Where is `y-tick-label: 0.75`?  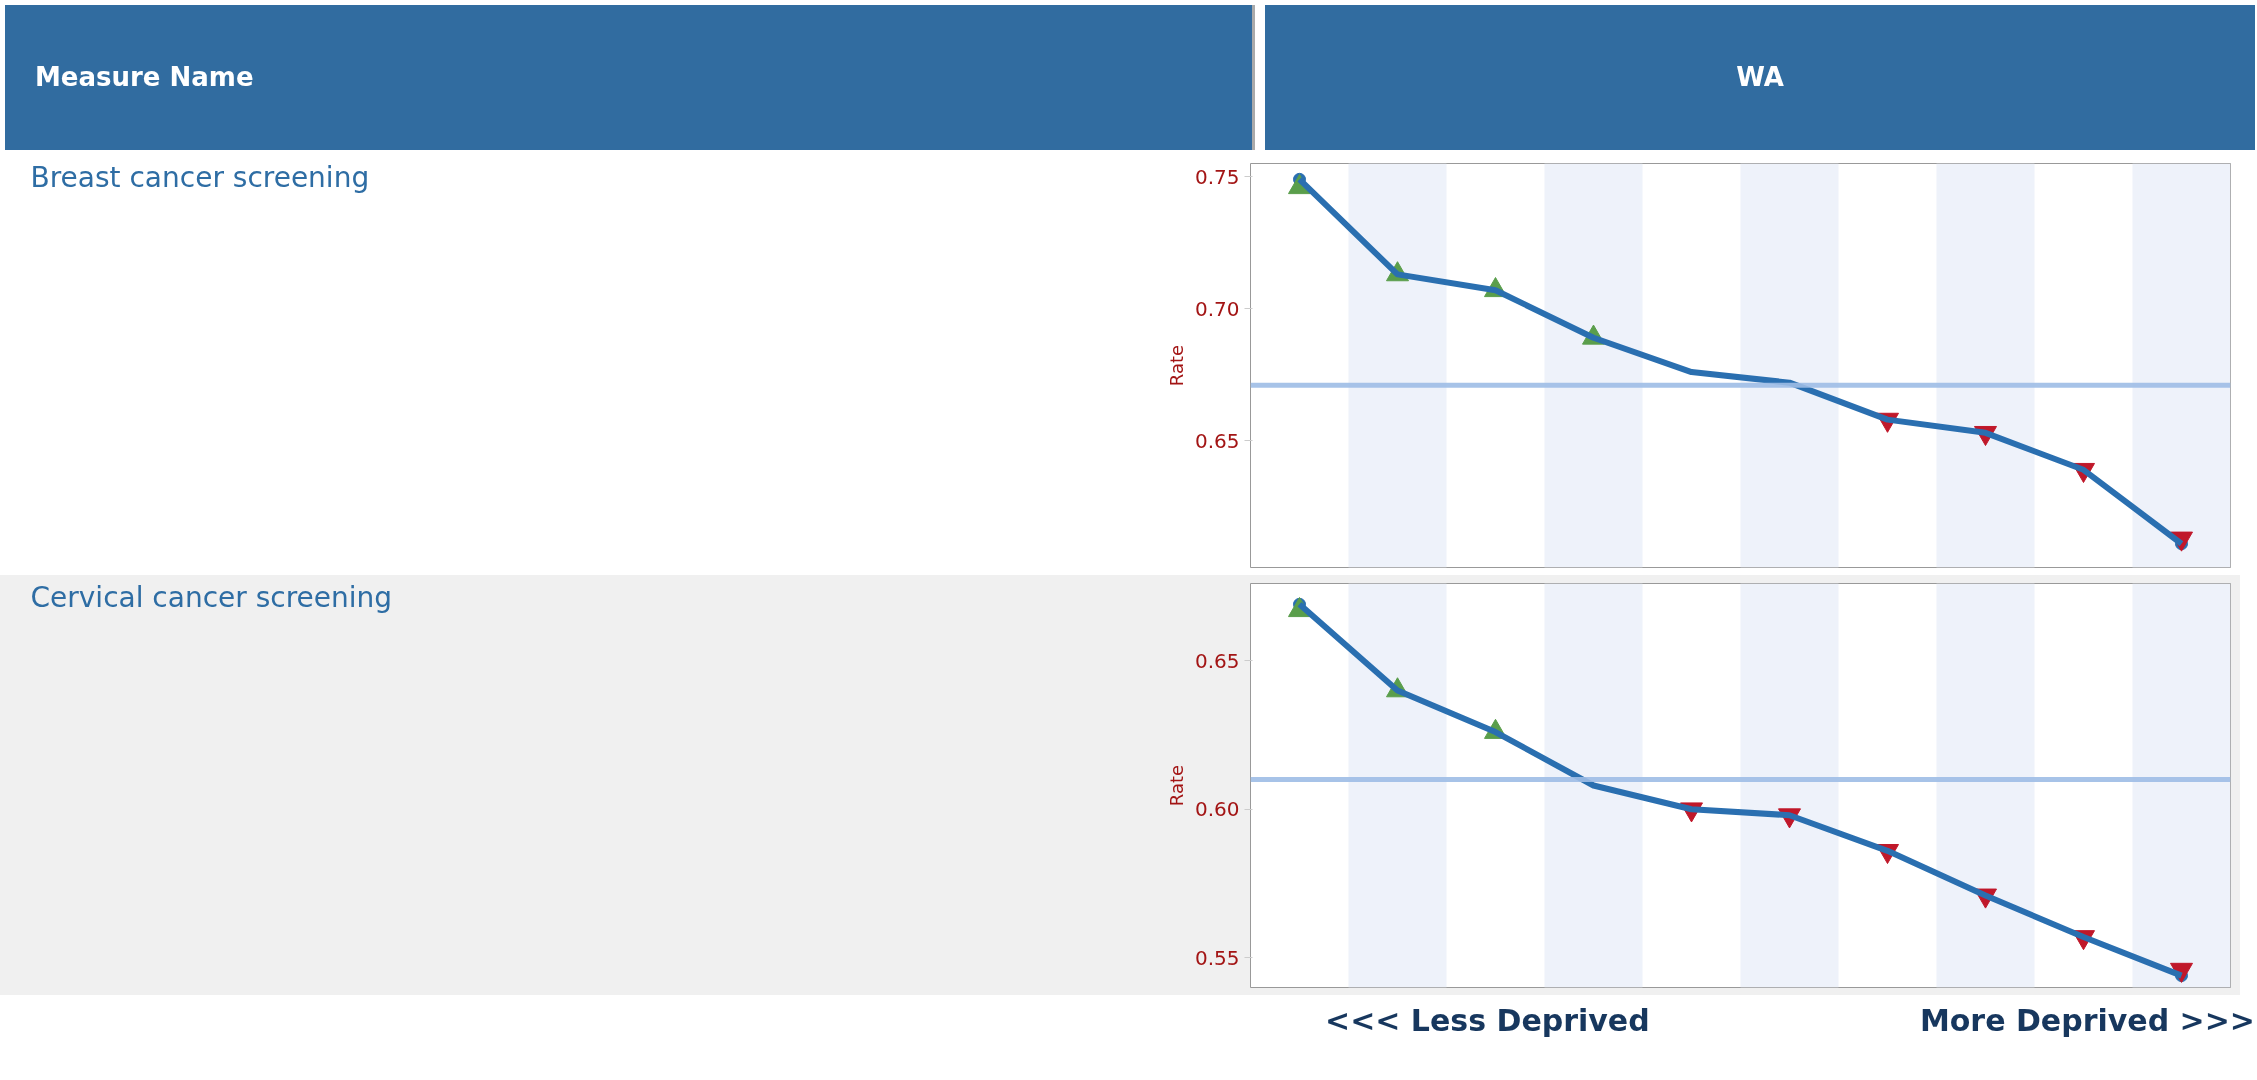
y-tick-label: 0.75 is located at coordinates (1217, 176).